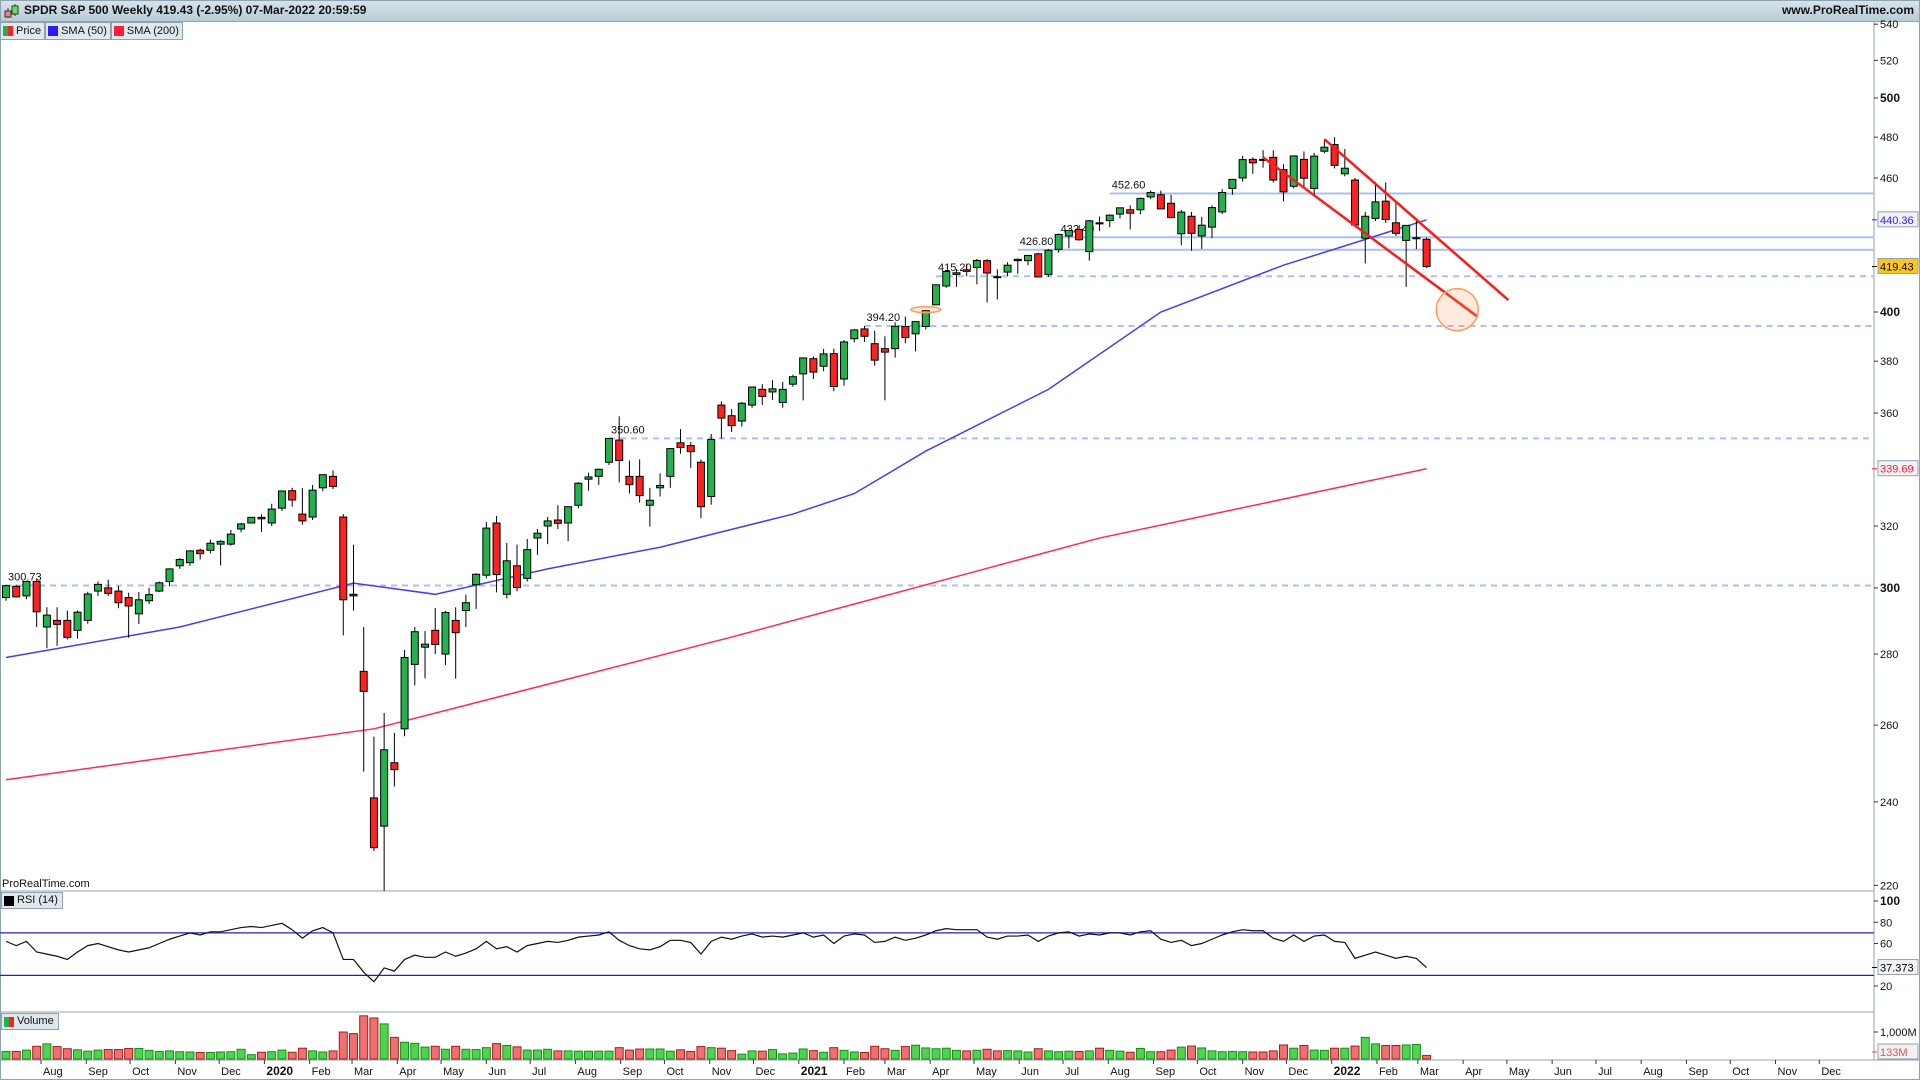  I want to click on level-label: 452.60, so click(1129, 186).